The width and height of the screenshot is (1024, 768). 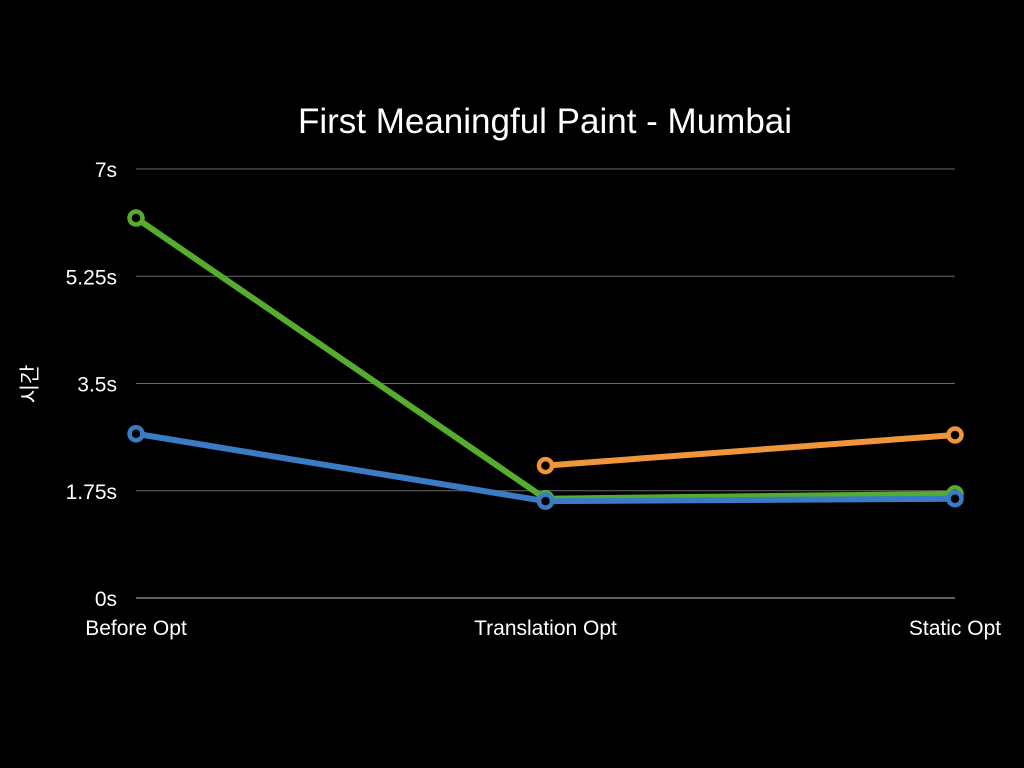 I want to click on y-axis-label: 시간, so click(x=30, y=384).